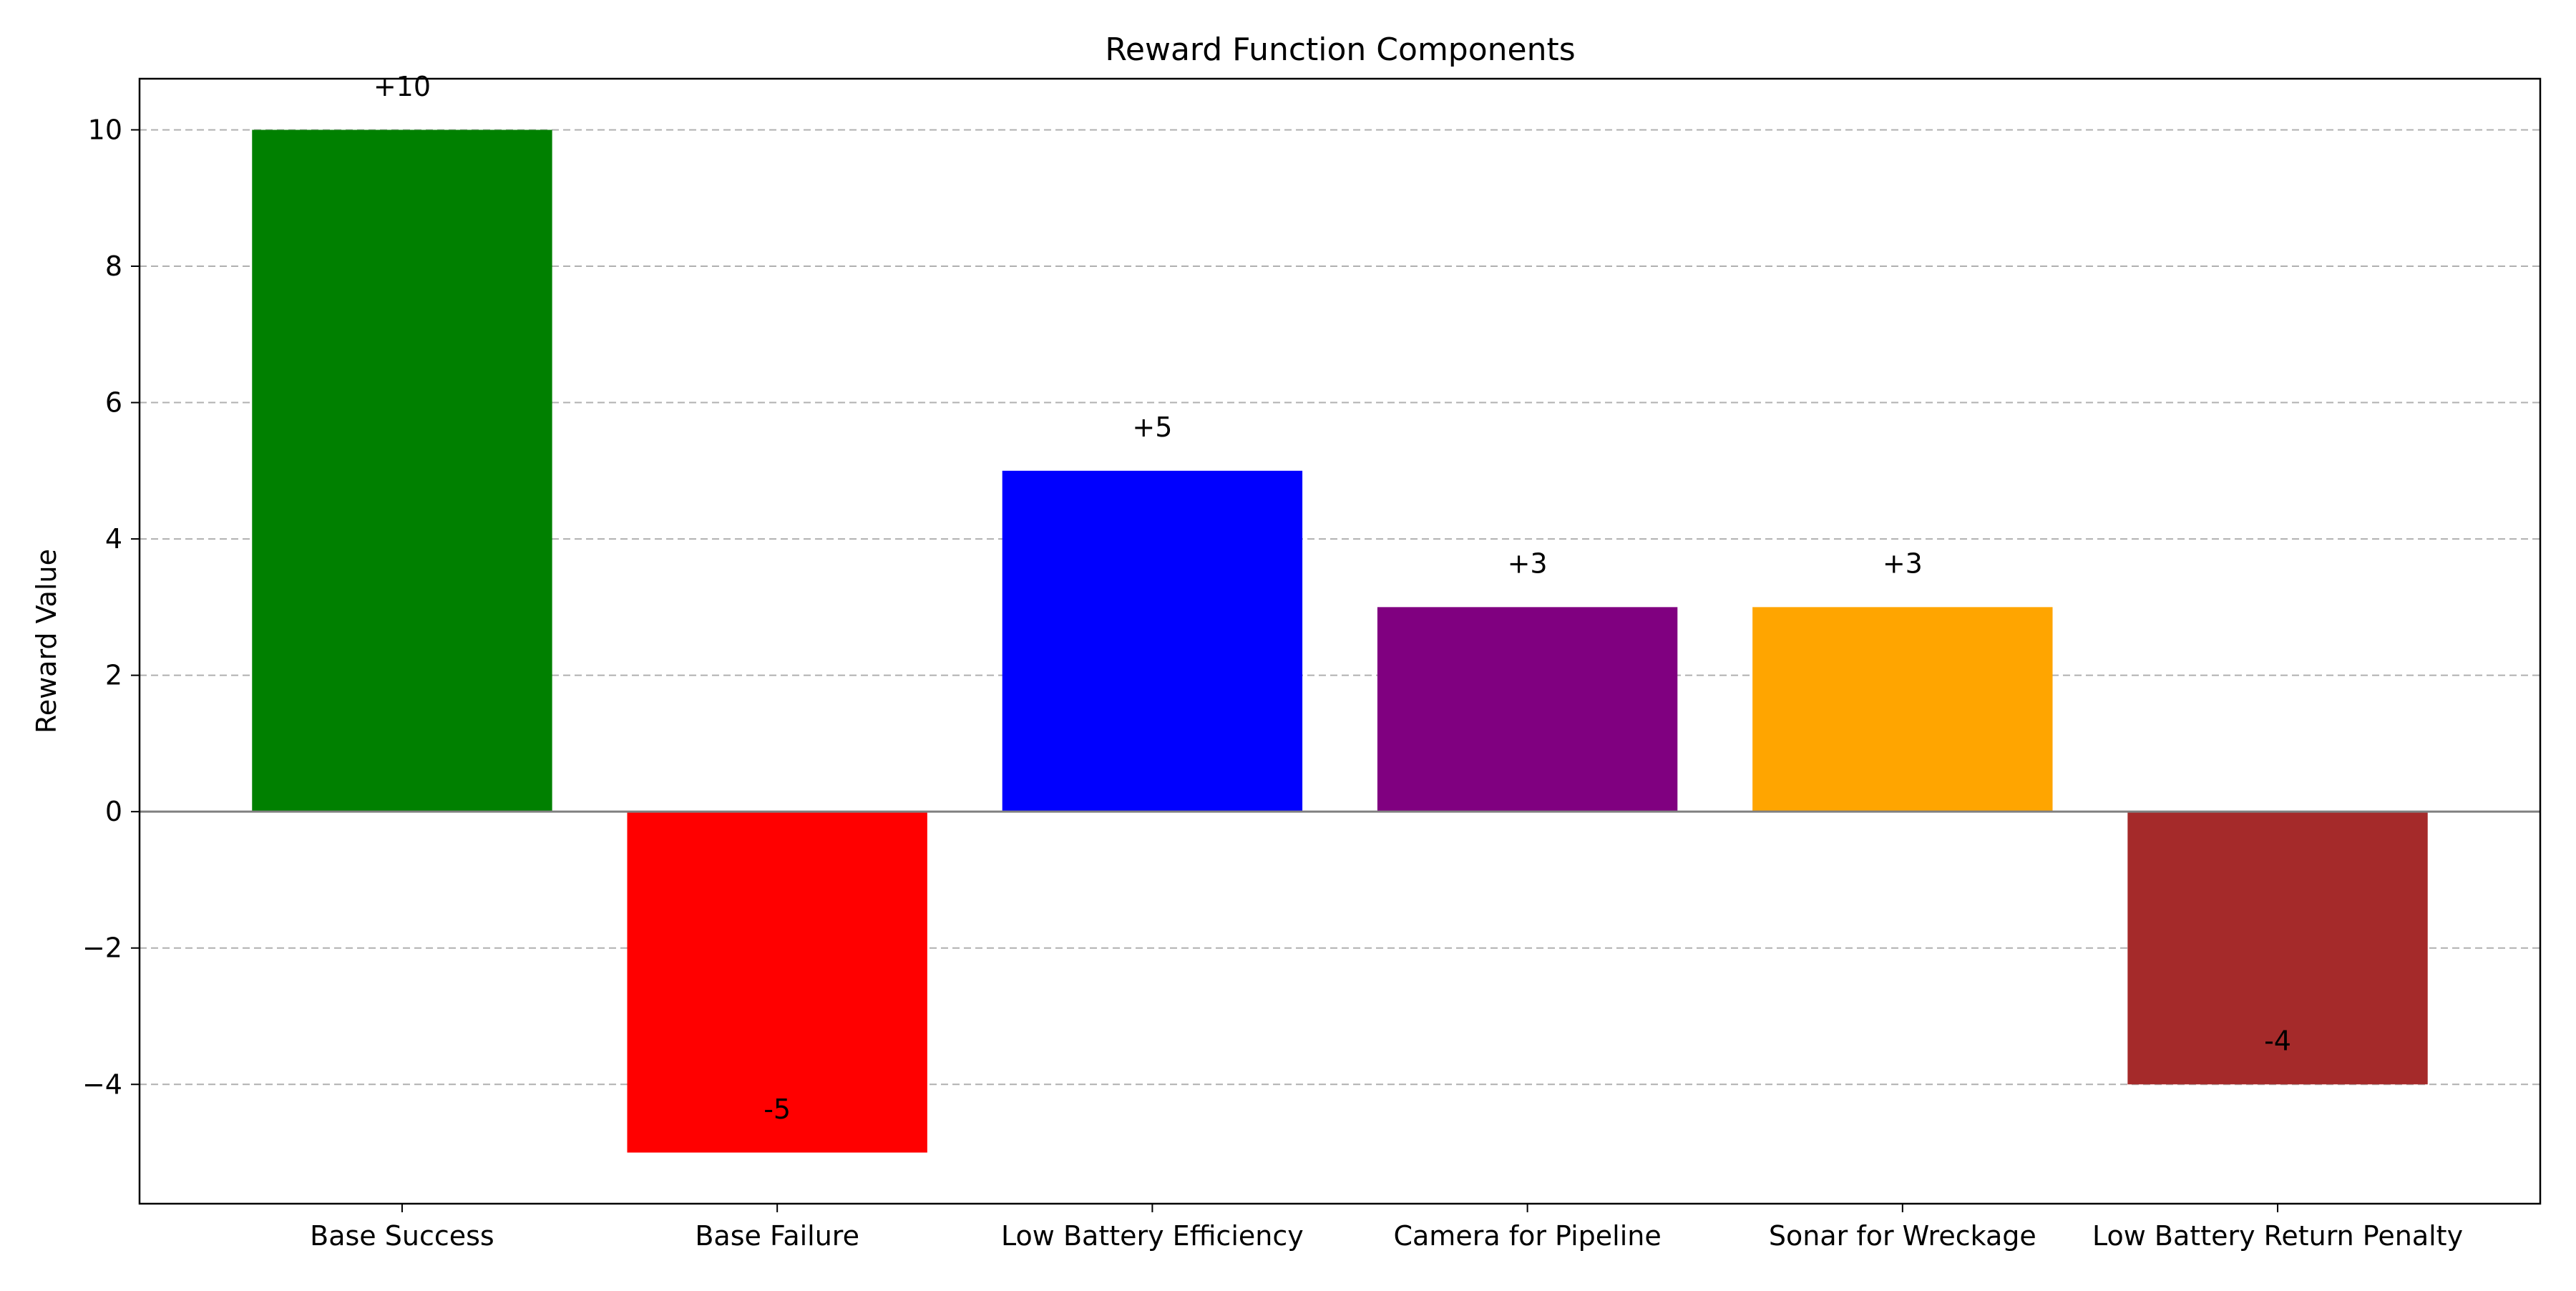  What do you see at coordinates (113, 675) in the screenshot?
I see `y-tick-label: 2` at bounding box center [113, 675].